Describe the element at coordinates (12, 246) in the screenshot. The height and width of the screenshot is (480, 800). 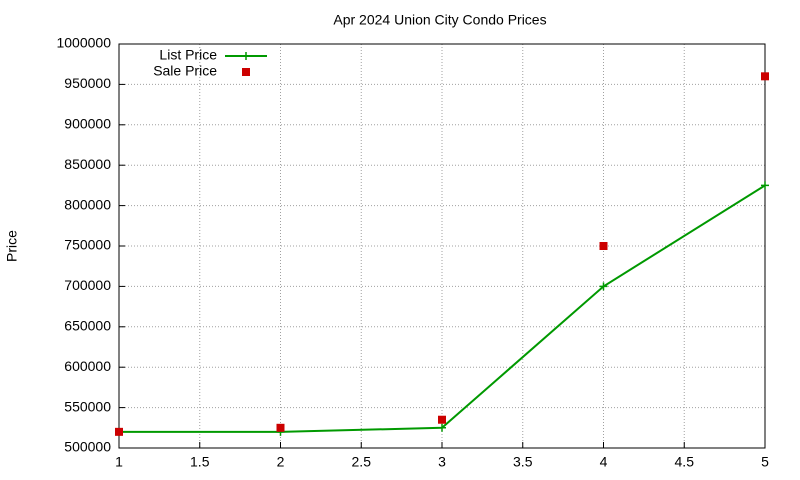
I see `y-axis-label: Price` at that location.